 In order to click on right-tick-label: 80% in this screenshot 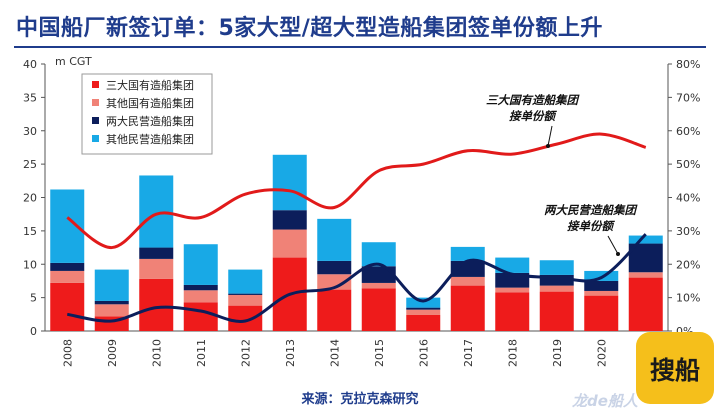, I will do `click(688, 64)`.